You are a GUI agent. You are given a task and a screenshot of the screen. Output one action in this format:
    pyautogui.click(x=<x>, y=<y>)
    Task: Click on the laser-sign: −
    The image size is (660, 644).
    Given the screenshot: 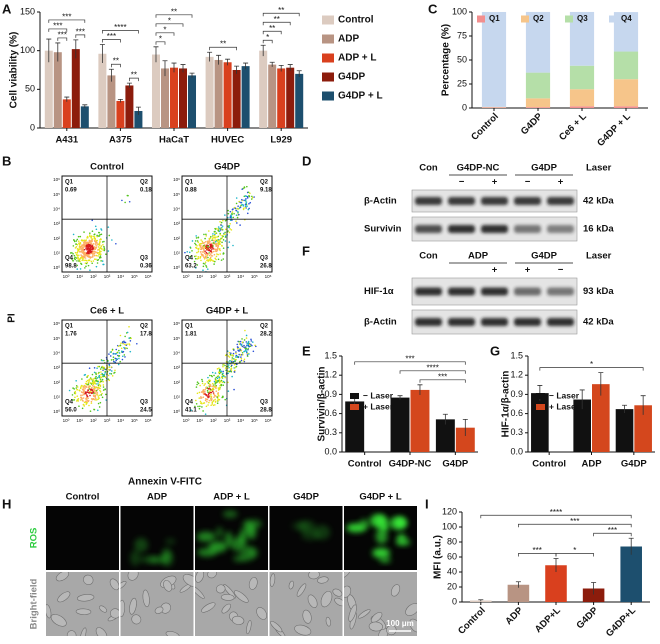 What is the action you would take?
    pyautogui.click(x=462, y=182)
    